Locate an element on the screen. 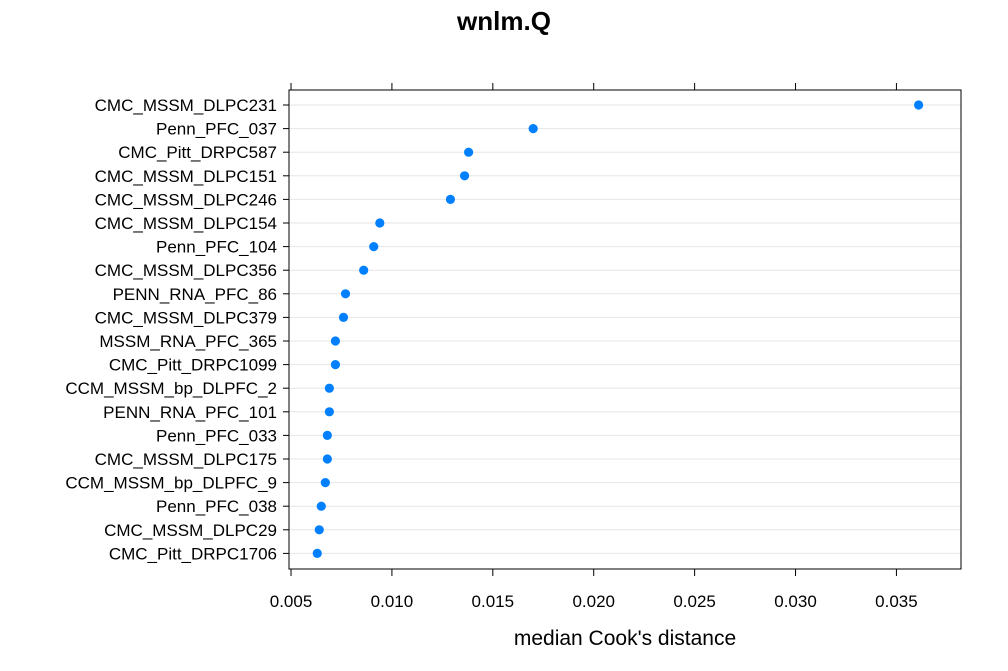 The height and width of the screenshot is (671, 1008). y-tick-label: MSSM_RNA_PFC_365 is located at coordinates (188, 341).